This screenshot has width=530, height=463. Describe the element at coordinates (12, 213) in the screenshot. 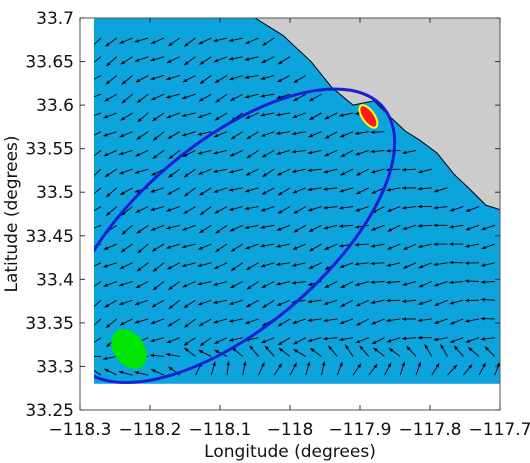

I see `y-axis-label: Latitude (degrees)` at that location.